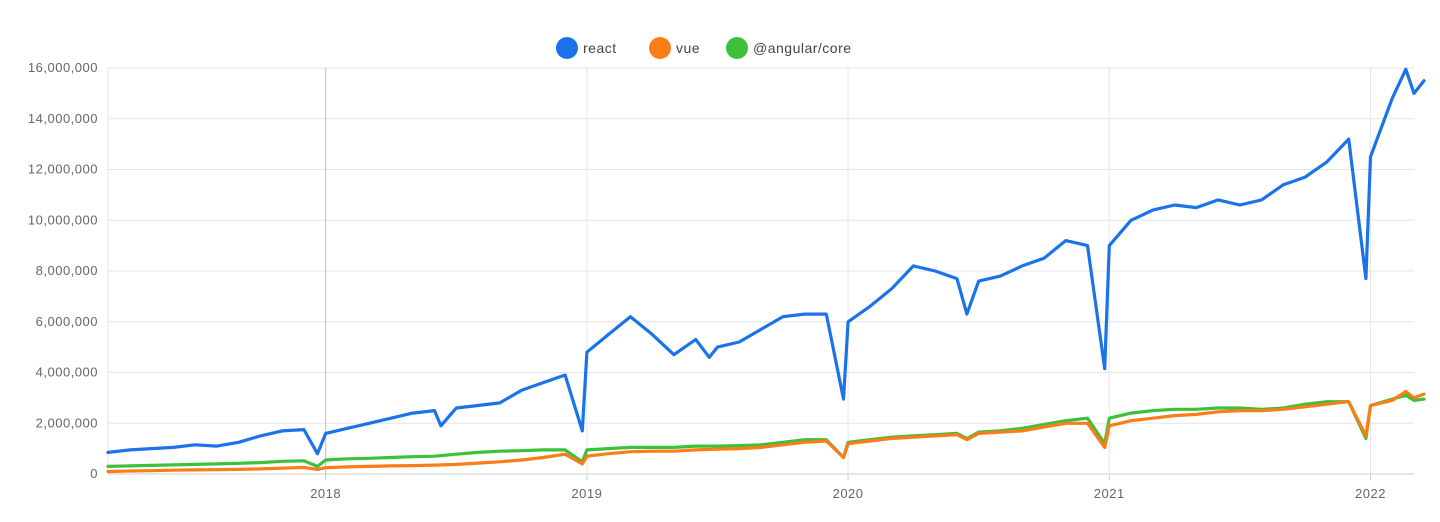 This screenshot has height=522, width=1440. I want to click on legend-item-vue: vue, so click(674, 48).